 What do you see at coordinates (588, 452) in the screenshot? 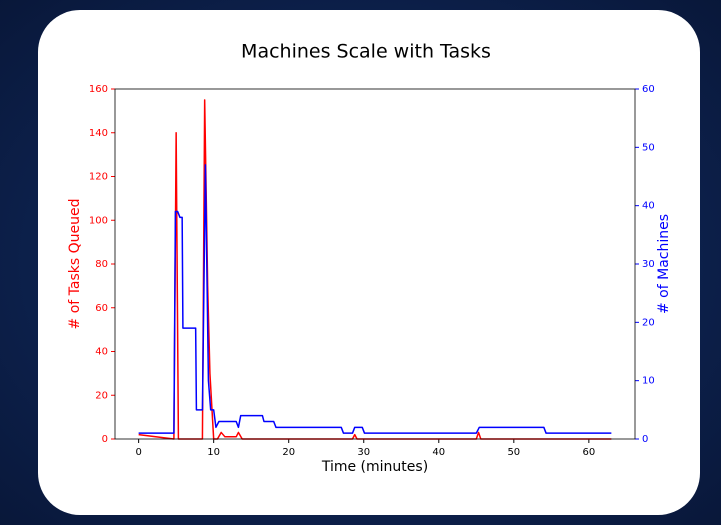
I see `x-tick-label: 60` at bounding box center [588, 452].